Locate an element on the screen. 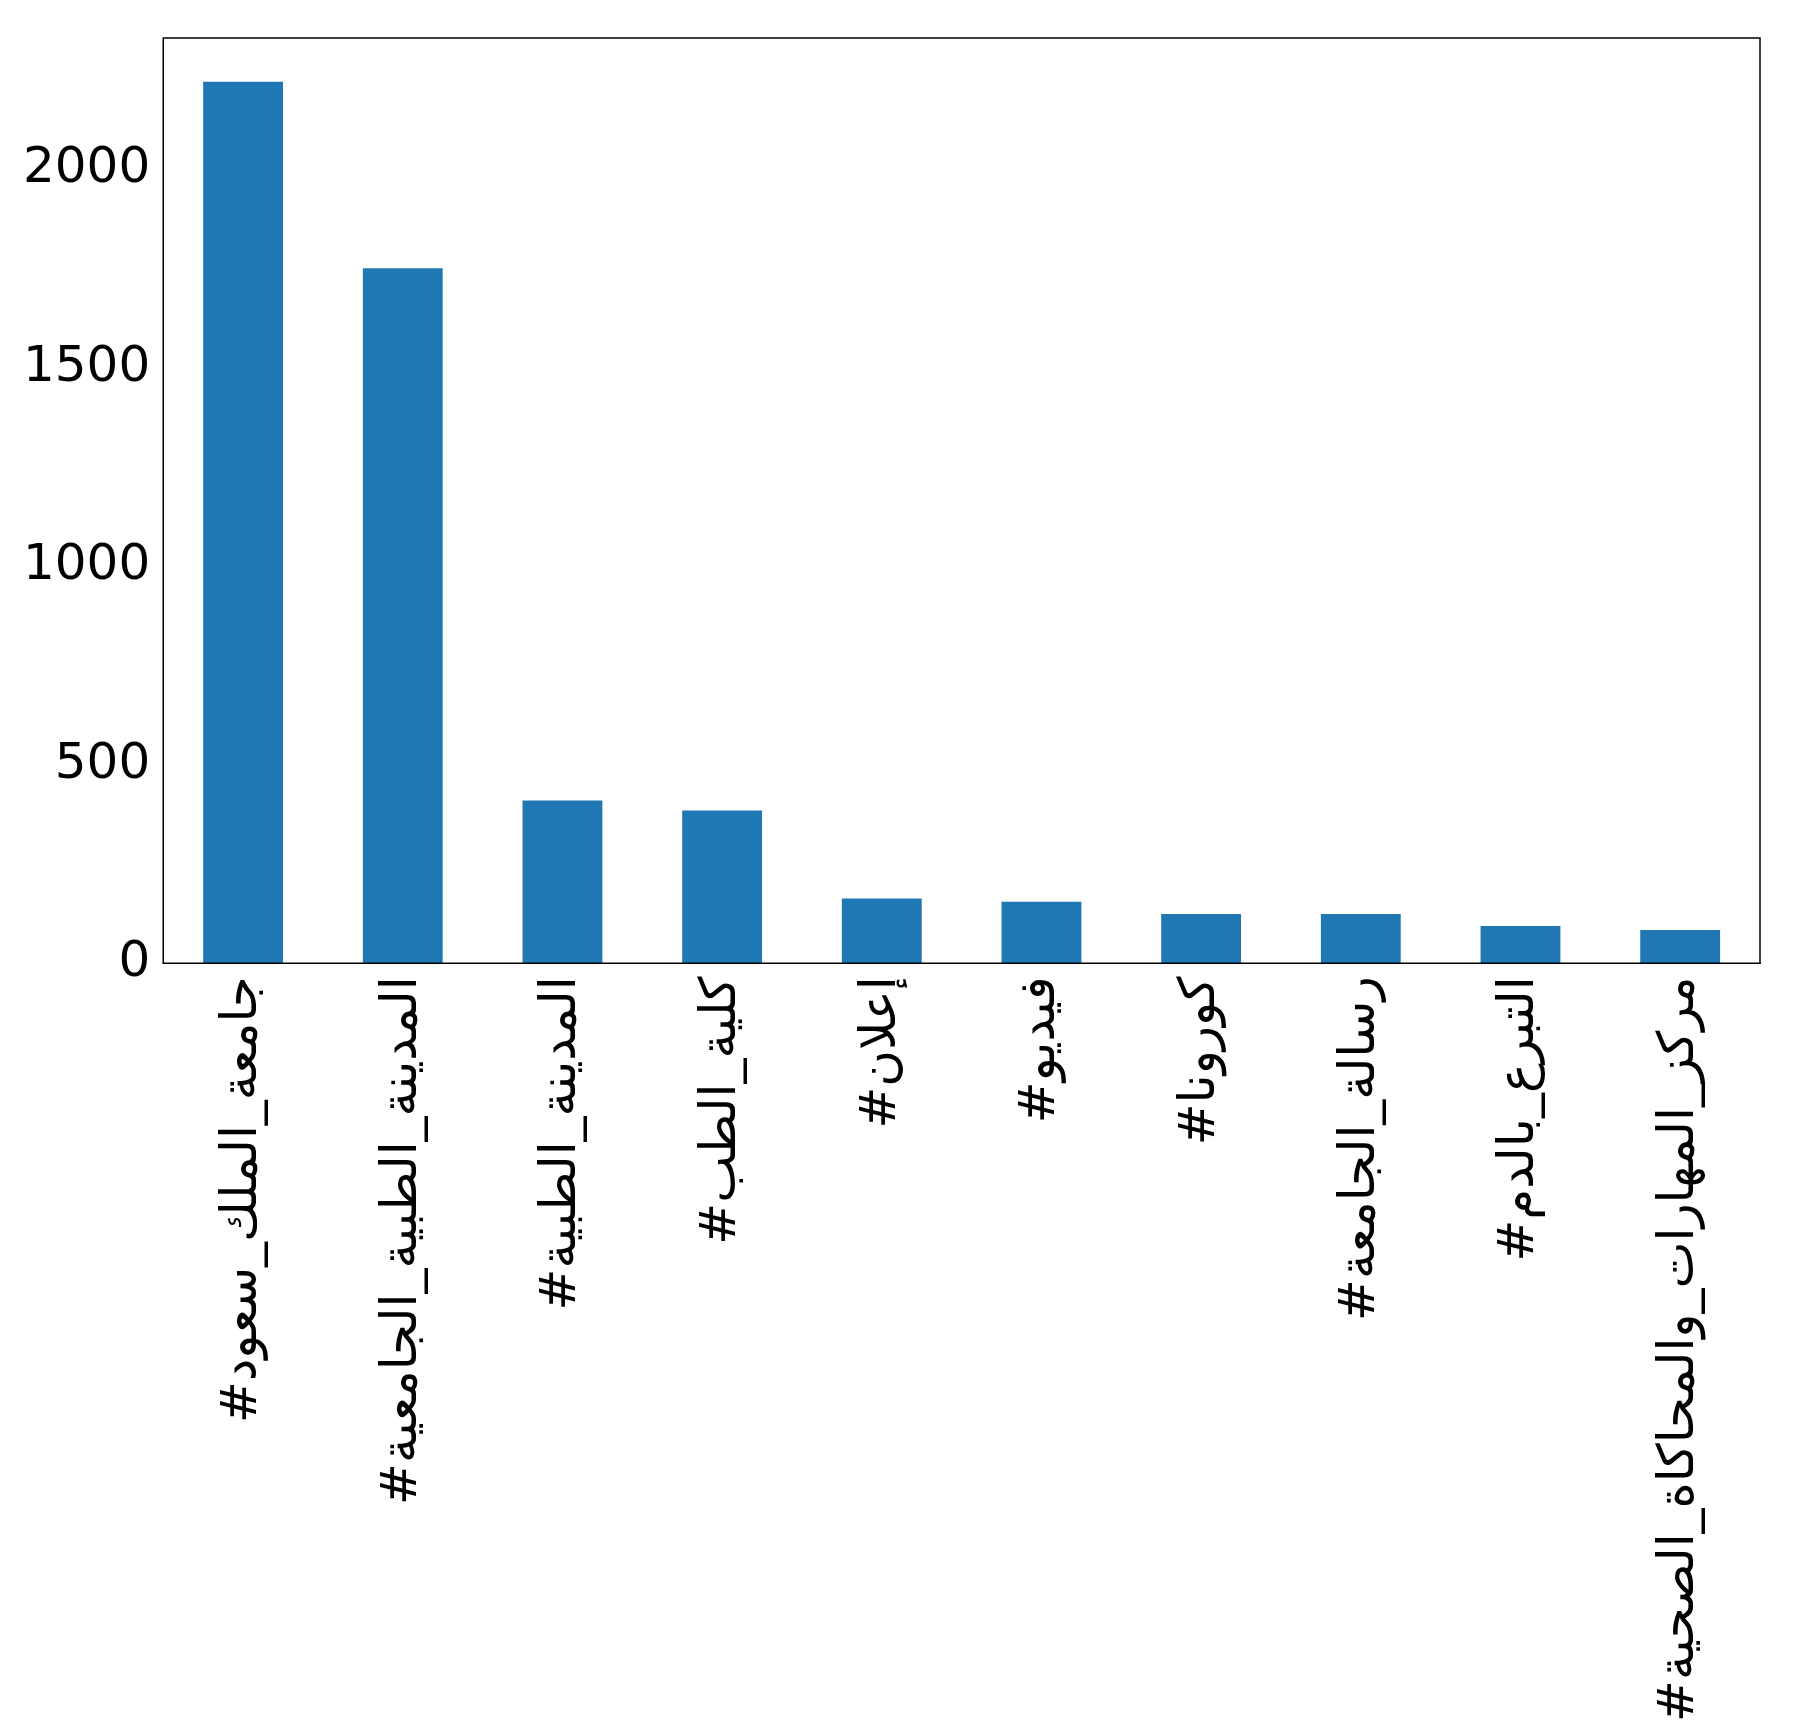 The image size is (1798, 1735). y-tick-label: 2000 is located at coordinates (87, 165).